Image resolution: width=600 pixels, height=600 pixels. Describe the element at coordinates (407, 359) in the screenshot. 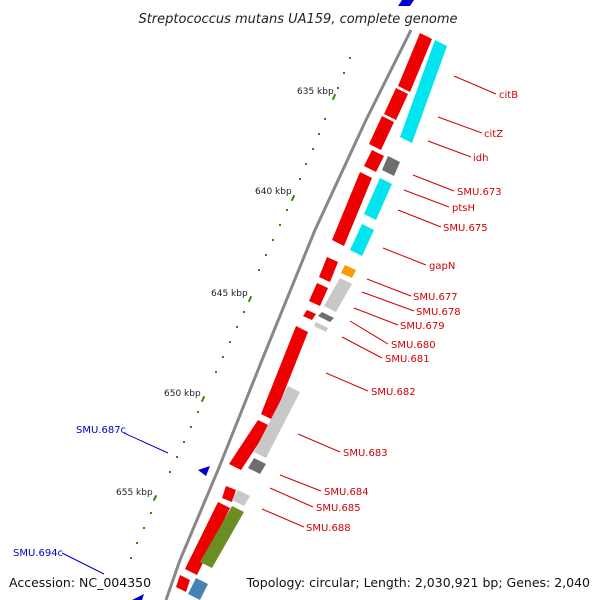

I see `gene-label-SMU-681: SMU.681` at that location.